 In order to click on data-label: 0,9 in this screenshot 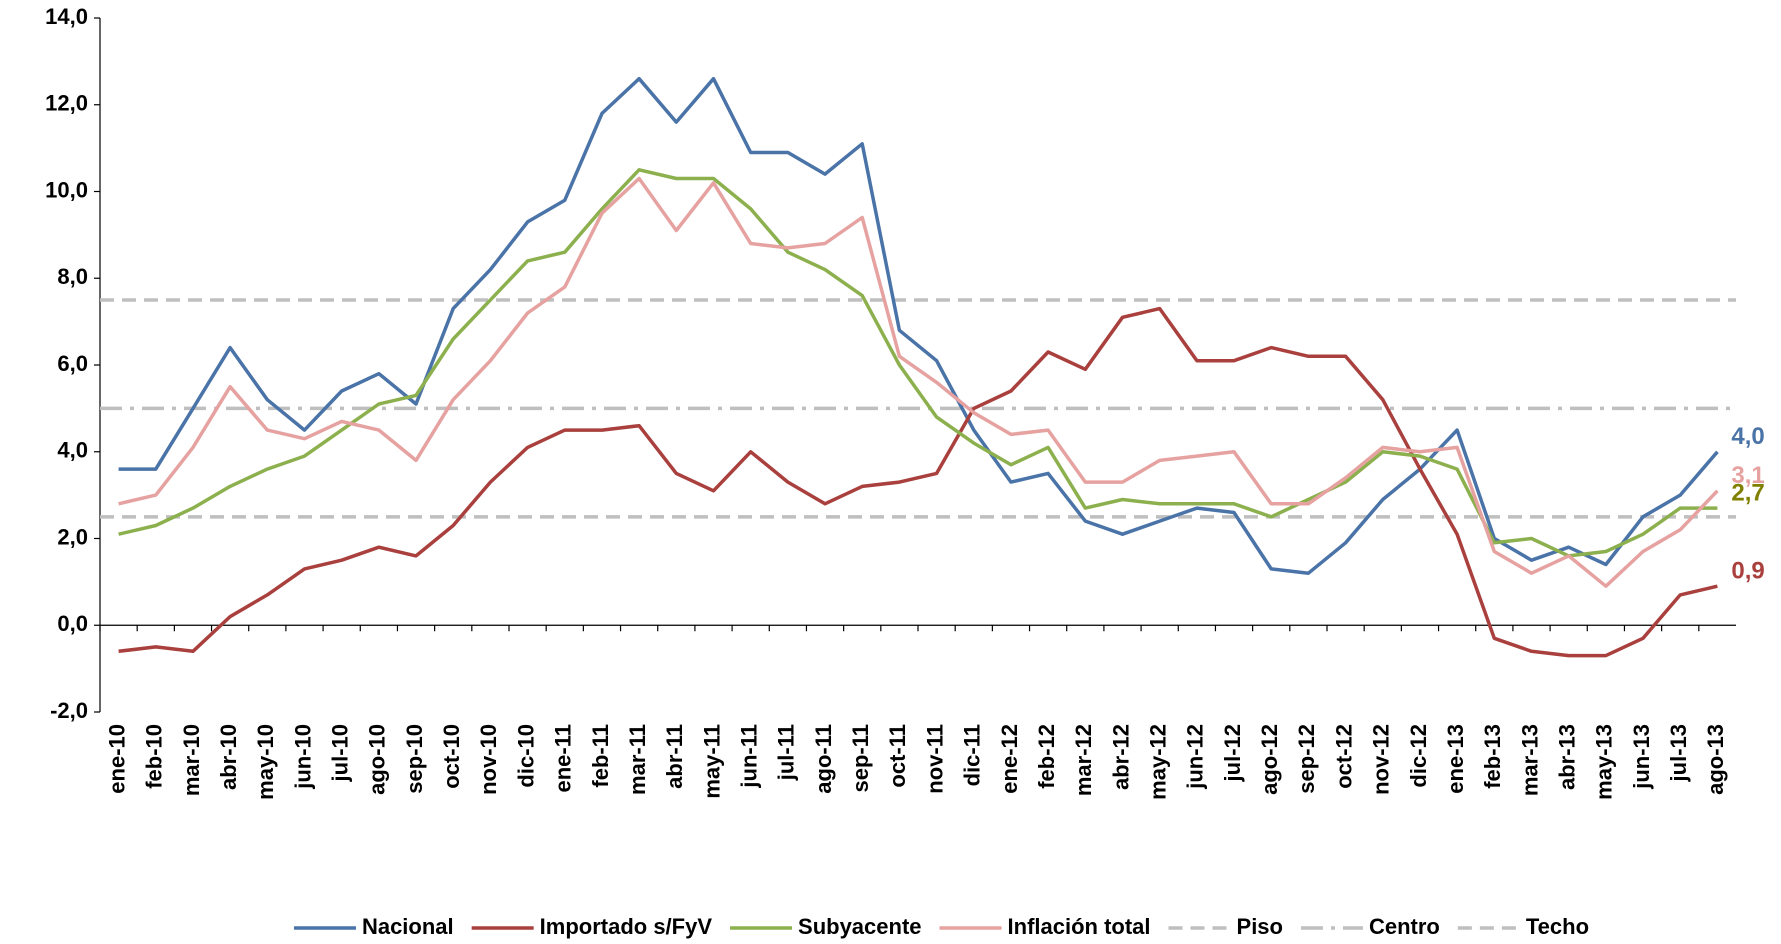, I will do `click(1747, 571)`.